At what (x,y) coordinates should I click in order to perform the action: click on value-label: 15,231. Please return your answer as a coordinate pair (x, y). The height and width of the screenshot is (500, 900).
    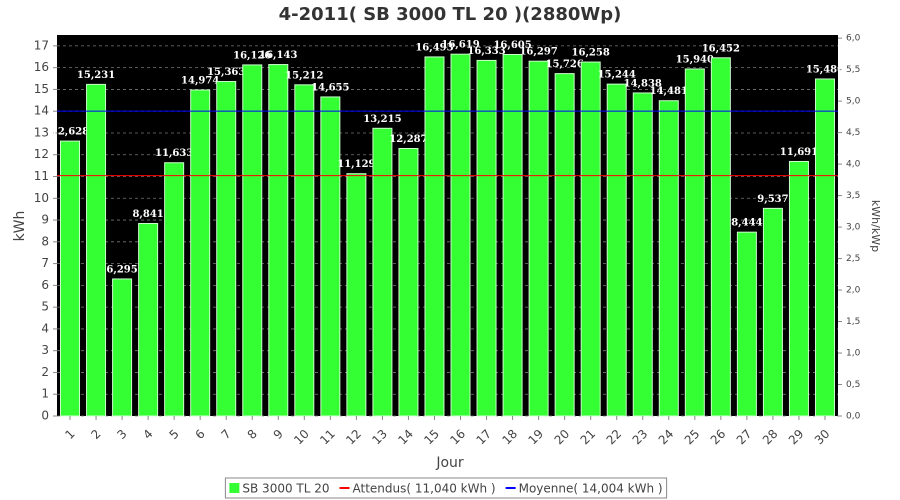
    Looking at the image, I should click on (96, 75).